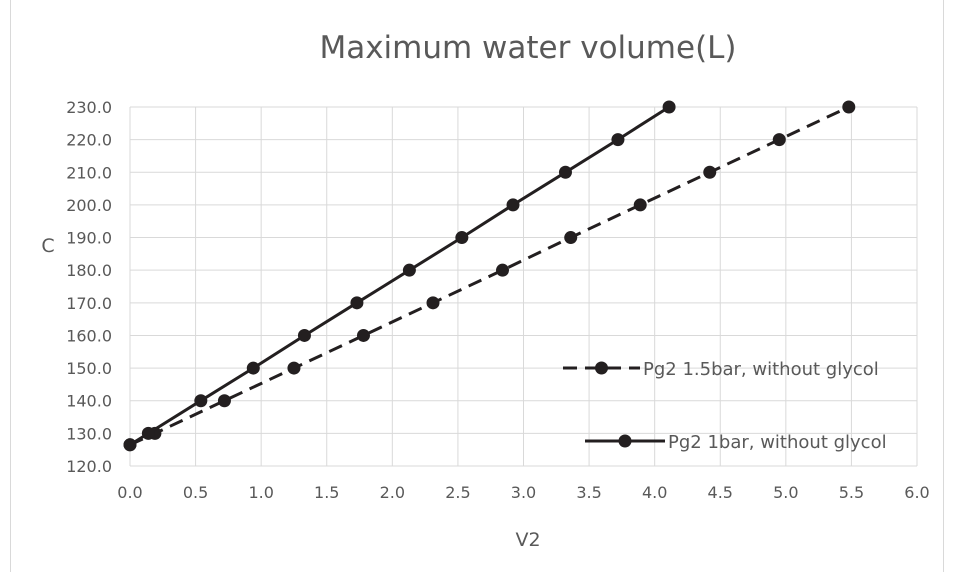 The image size is (955, 574). What do you see at coordinates (851, 492) in the screenshot?
I see `x-tick-label: 5.5` at bounding box center [851, 492].